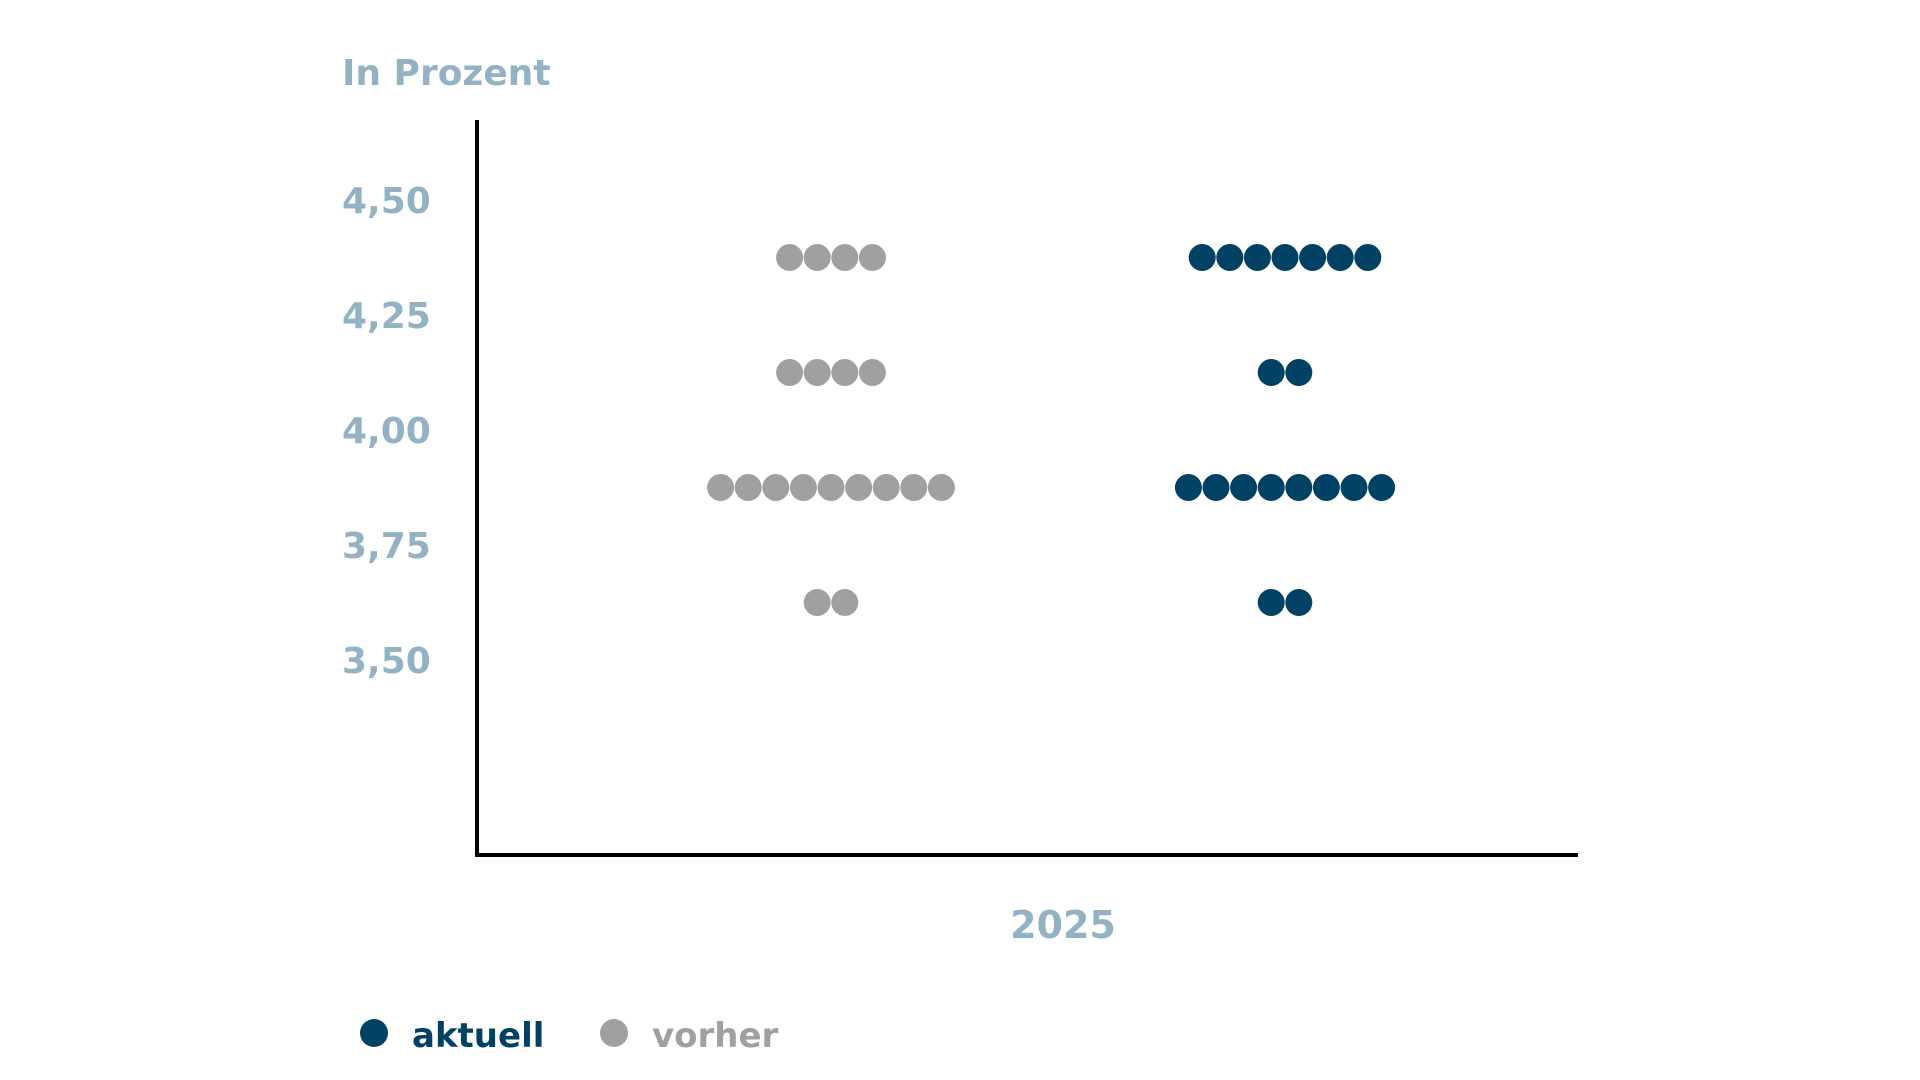 The height and width of the screenshot is (1080, 1920). What do you see at coordinates (386, 661) in the screenshot?
I see `y-tick-label: 3,50` at bounding box center [386, 661].